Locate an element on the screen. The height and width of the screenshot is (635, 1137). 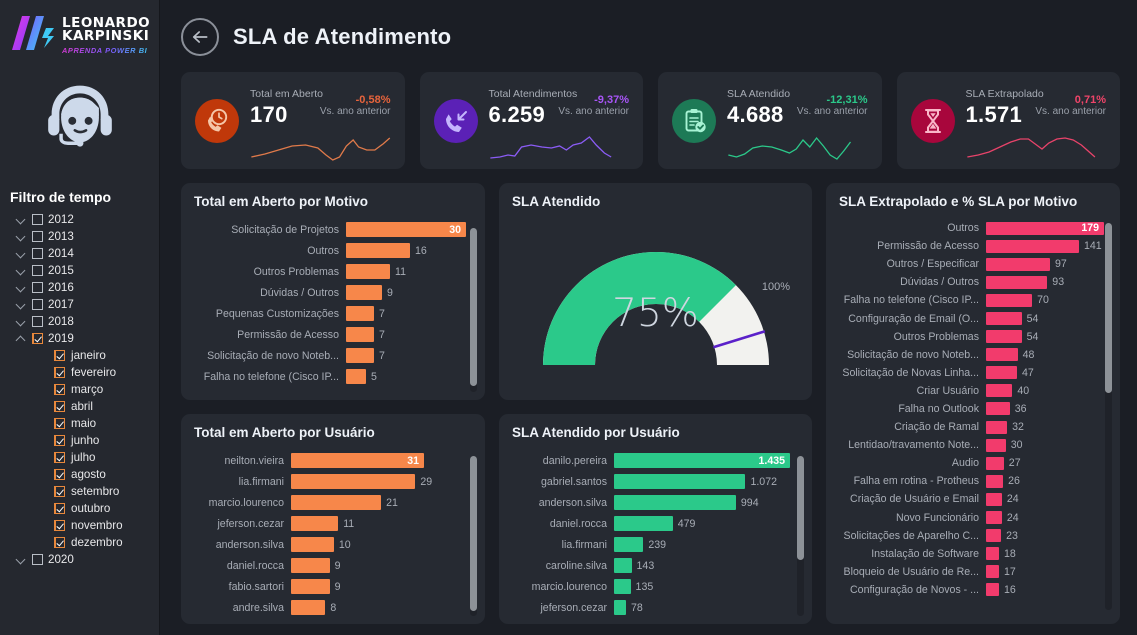
bar-row: danilo.pereira 1.435 is located at coordinates (655, 460).